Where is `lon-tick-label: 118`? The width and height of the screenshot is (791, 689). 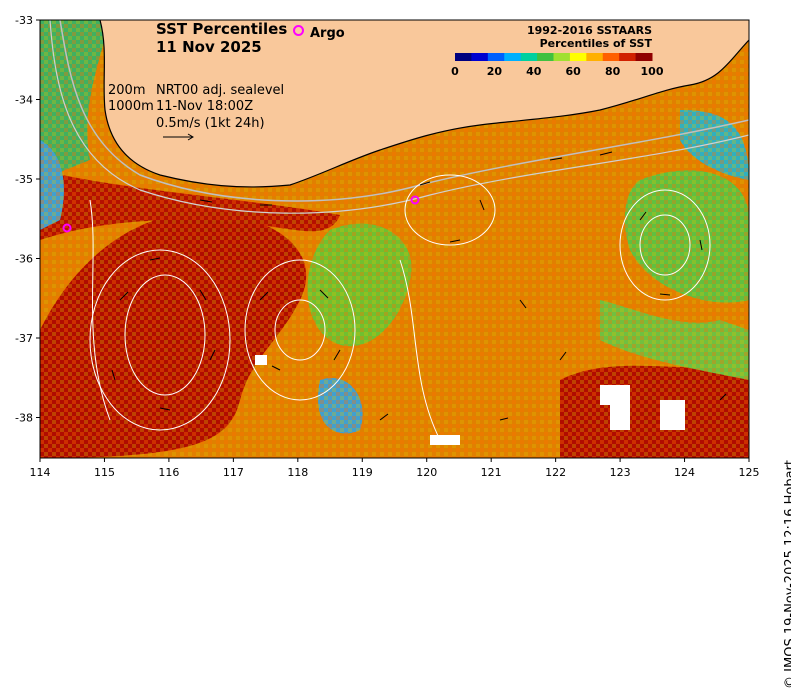 lon-tick-label: 118 is located at coordinates (297, 472).